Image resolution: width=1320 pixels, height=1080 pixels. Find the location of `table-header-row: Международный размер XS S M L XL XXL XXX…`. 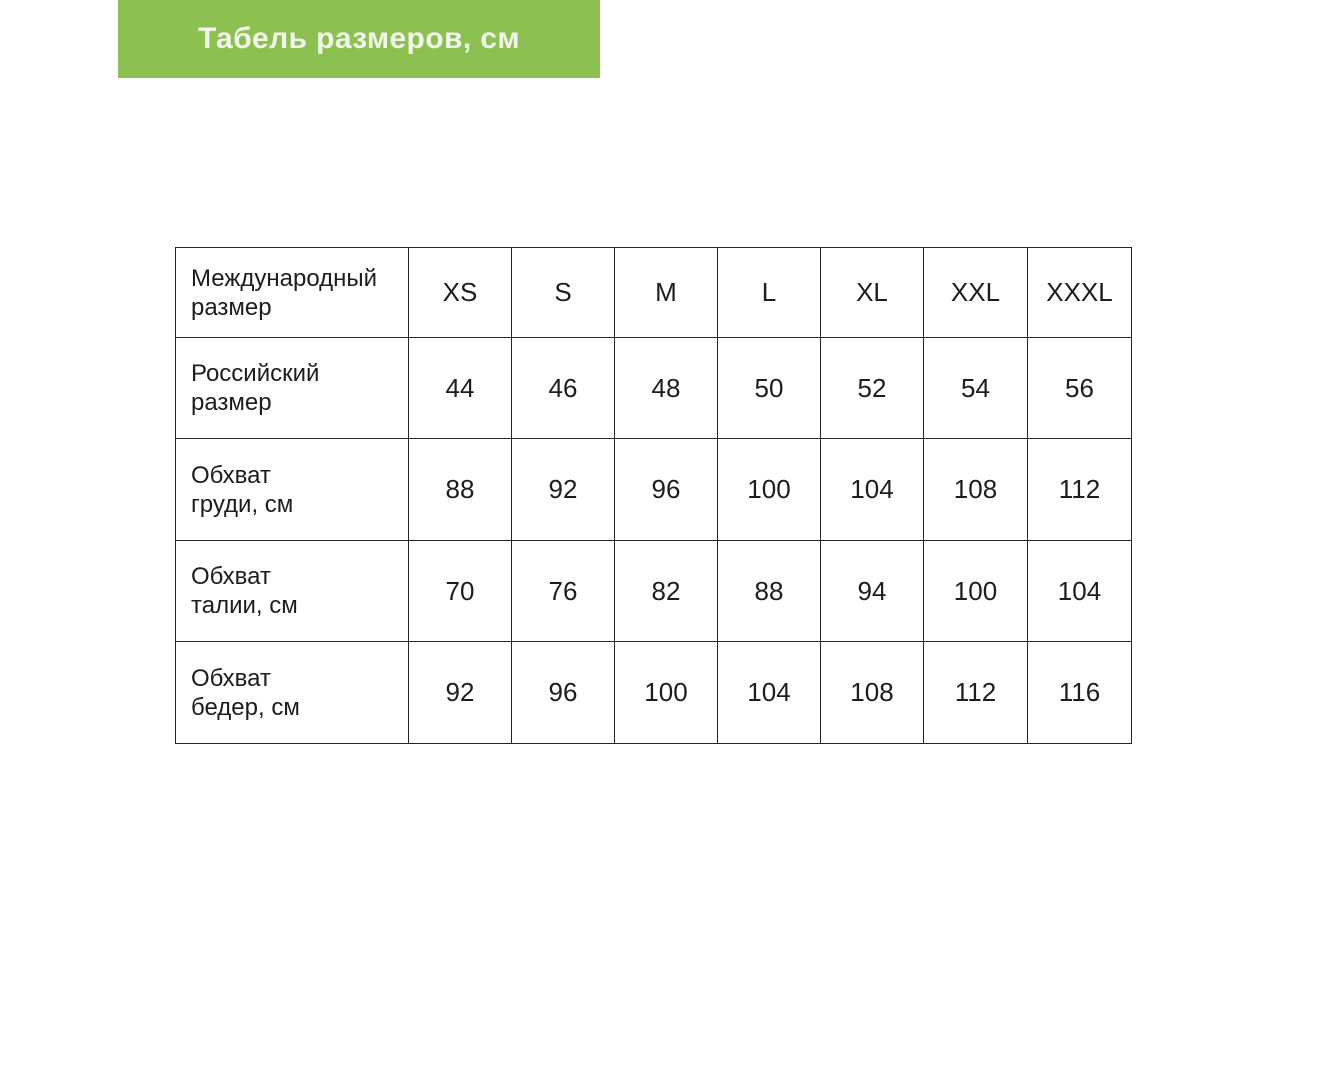

table-header-row: Международный размер XS S M L XL XXL XXX… is located at coordinates (653, 292).